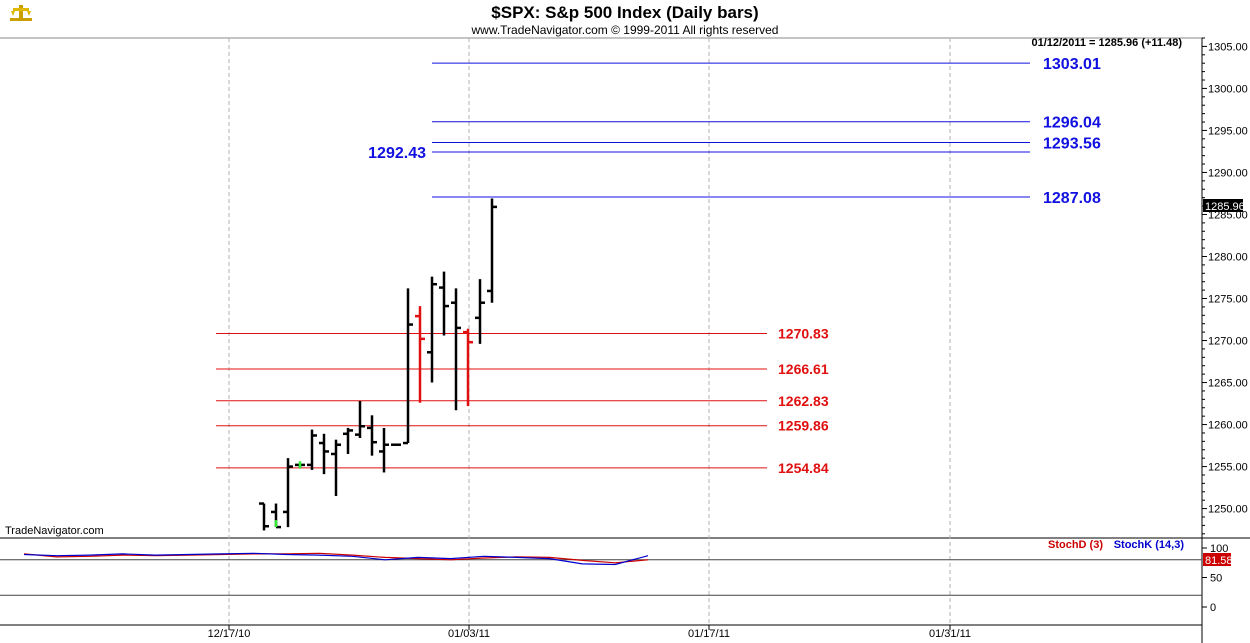 The image size is (1250, 643). Describe the element at coordinates (1216, 579) in the screenshot. I see `stoch-tick-label: 50` at that location.